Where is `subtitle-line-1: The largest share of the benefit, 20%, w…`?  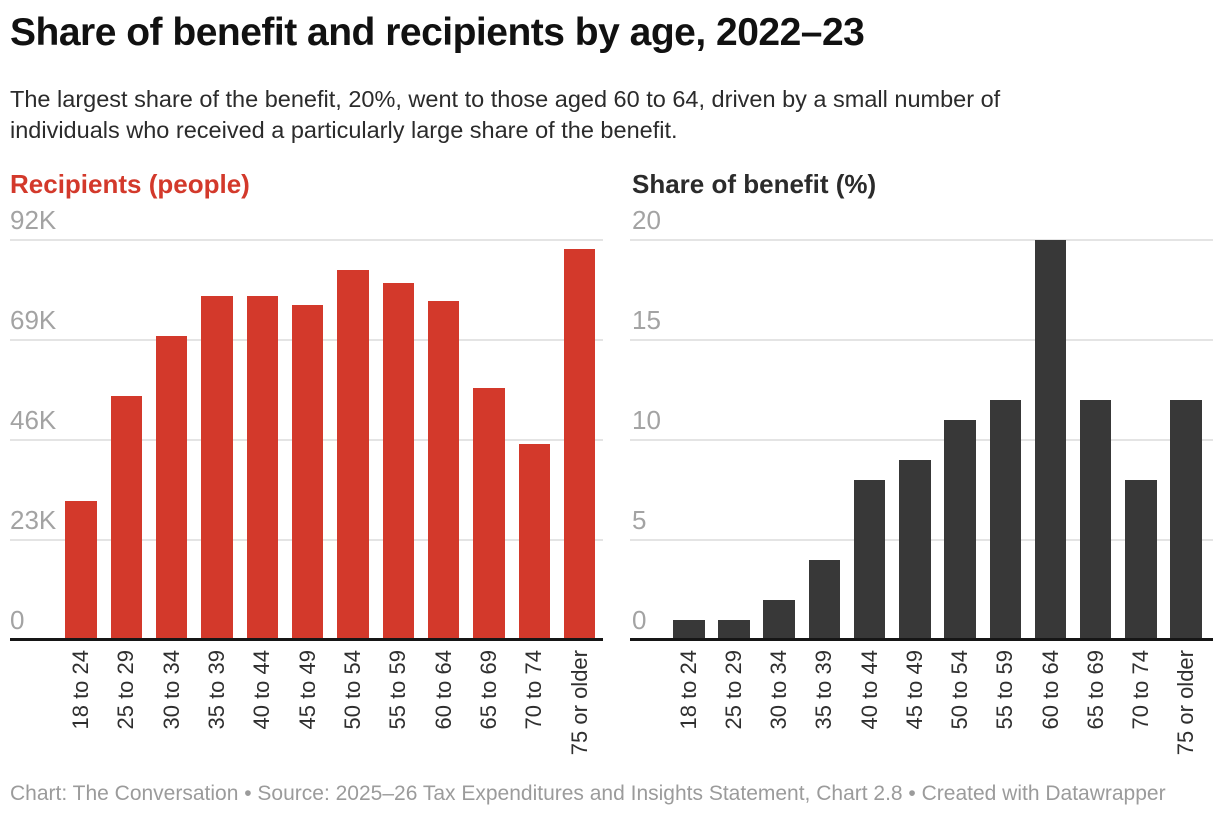 subtitle-line-1: The largest share of the benefit, 20%, w… is located at coordinates (505, 99).